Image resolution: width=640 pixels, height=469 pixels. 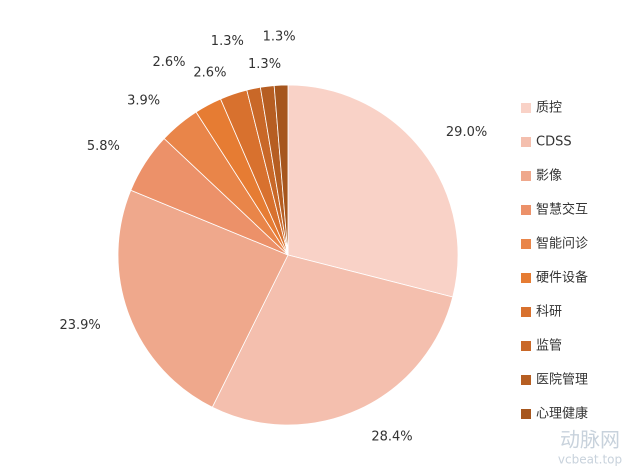 I want to click on data-label: 29.0%, so click(x=466, y=132).